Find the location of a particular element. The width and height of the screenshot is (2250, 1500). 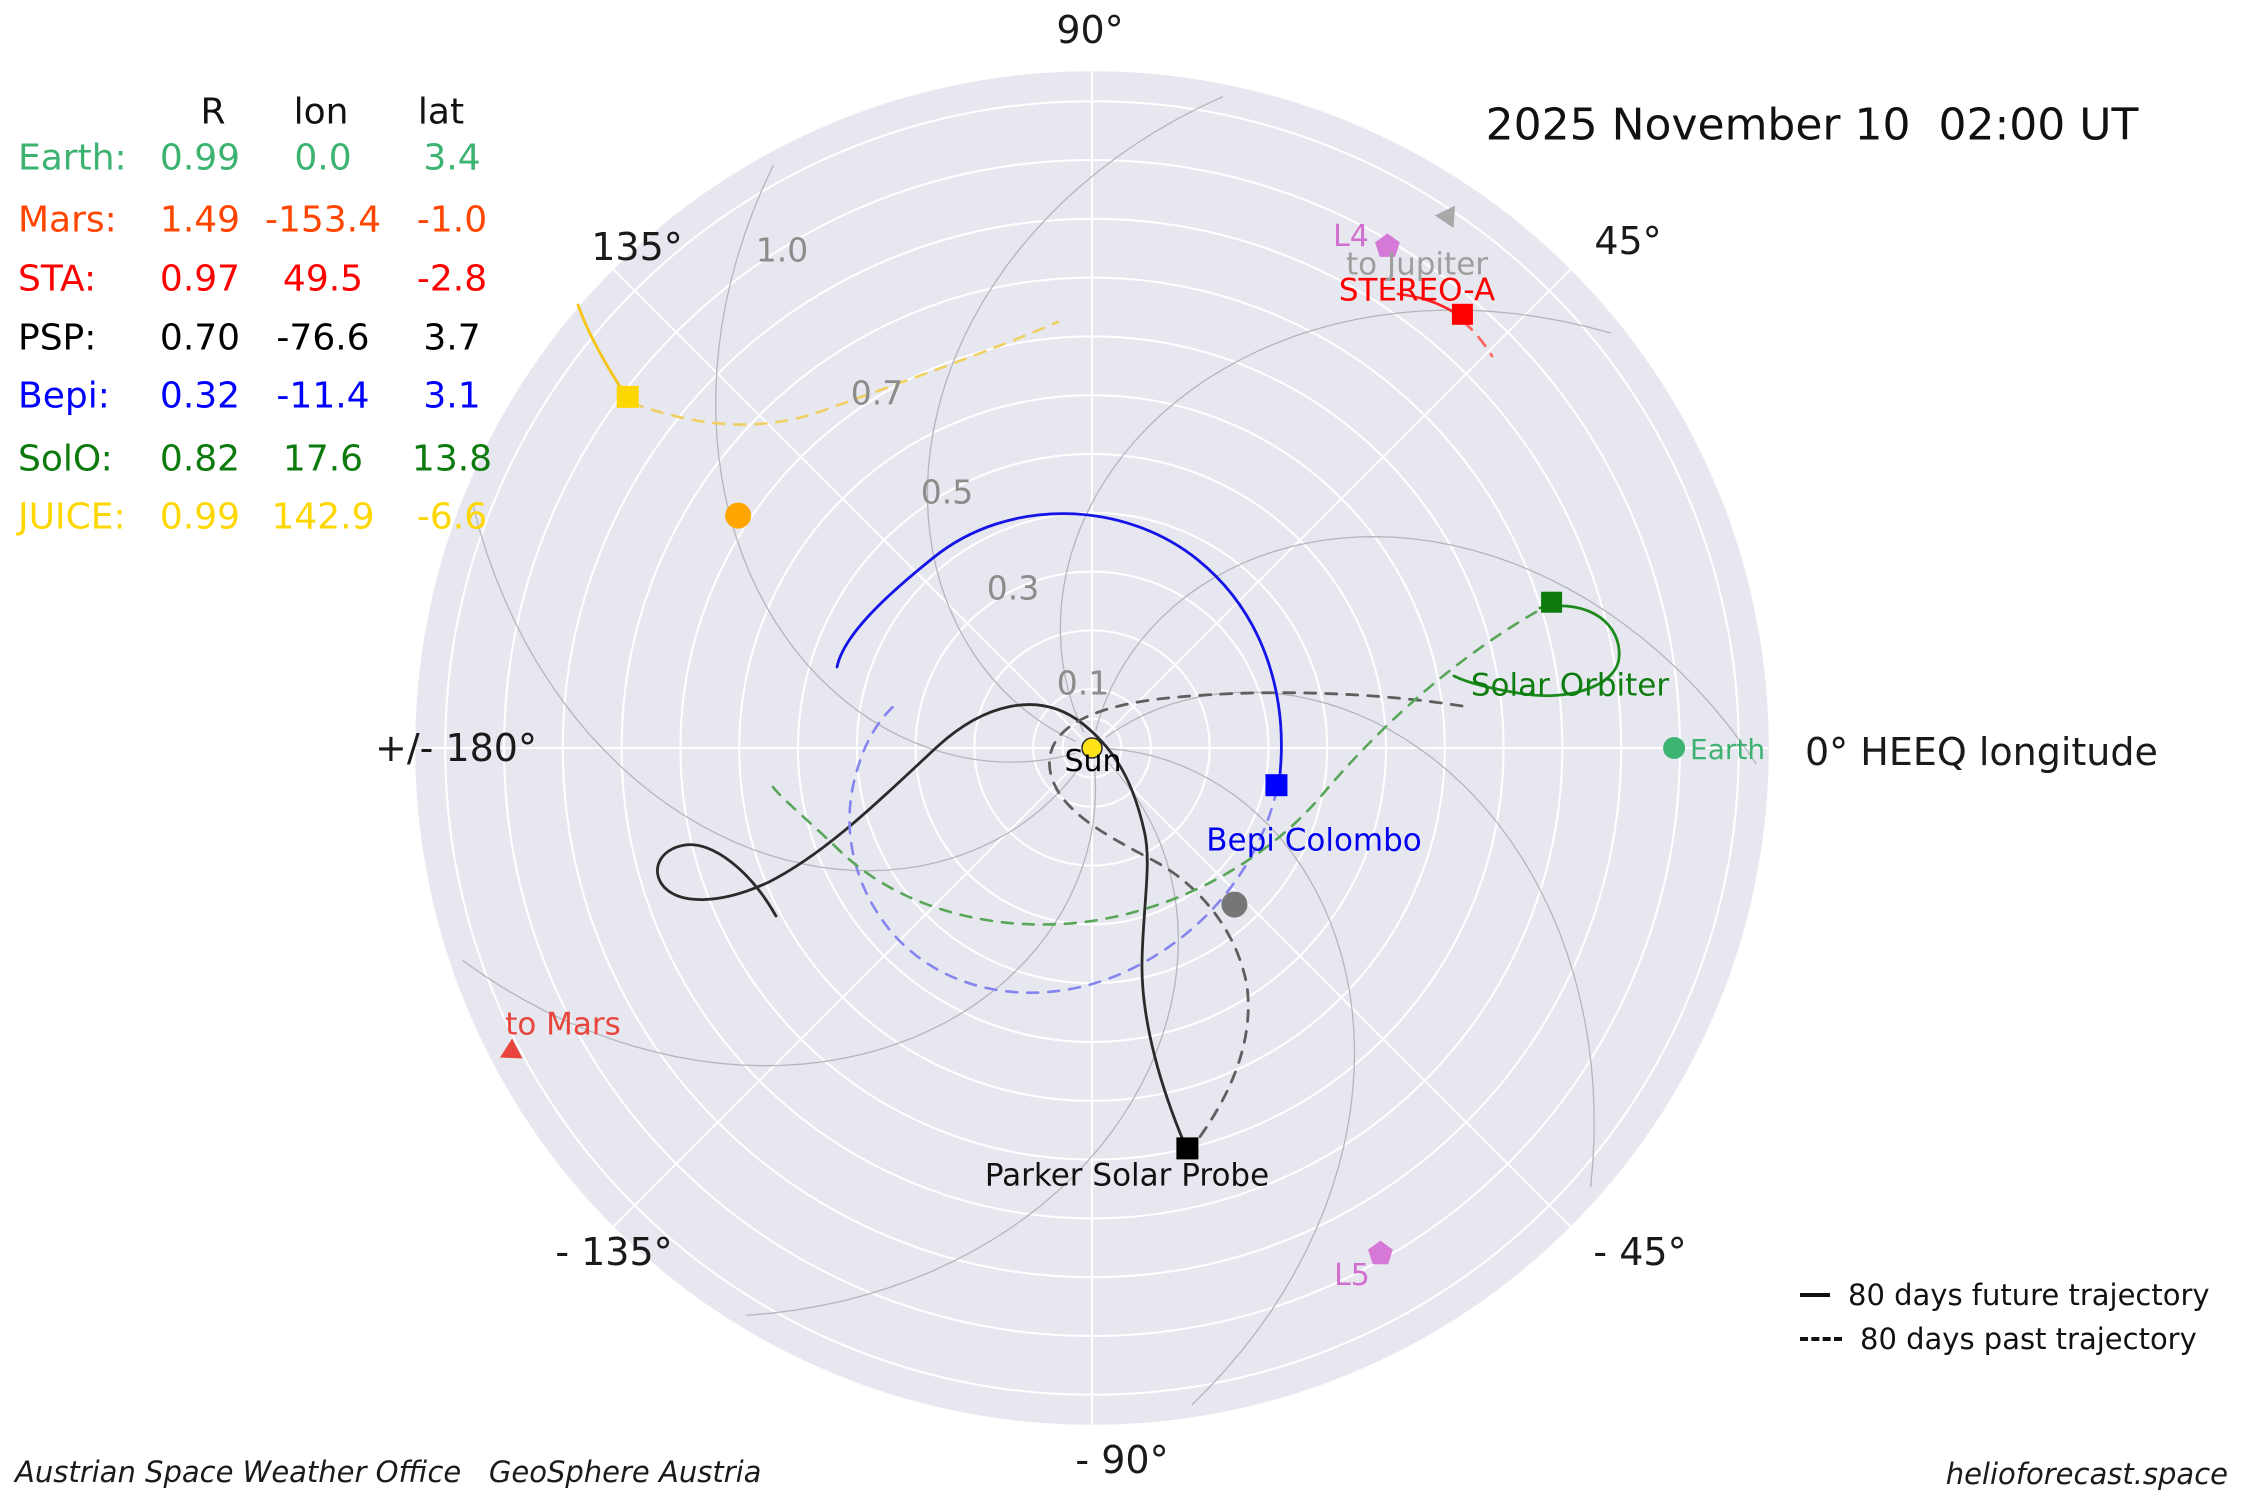

theta-label-180: +/- 180° is located at coordinates (456, 748).